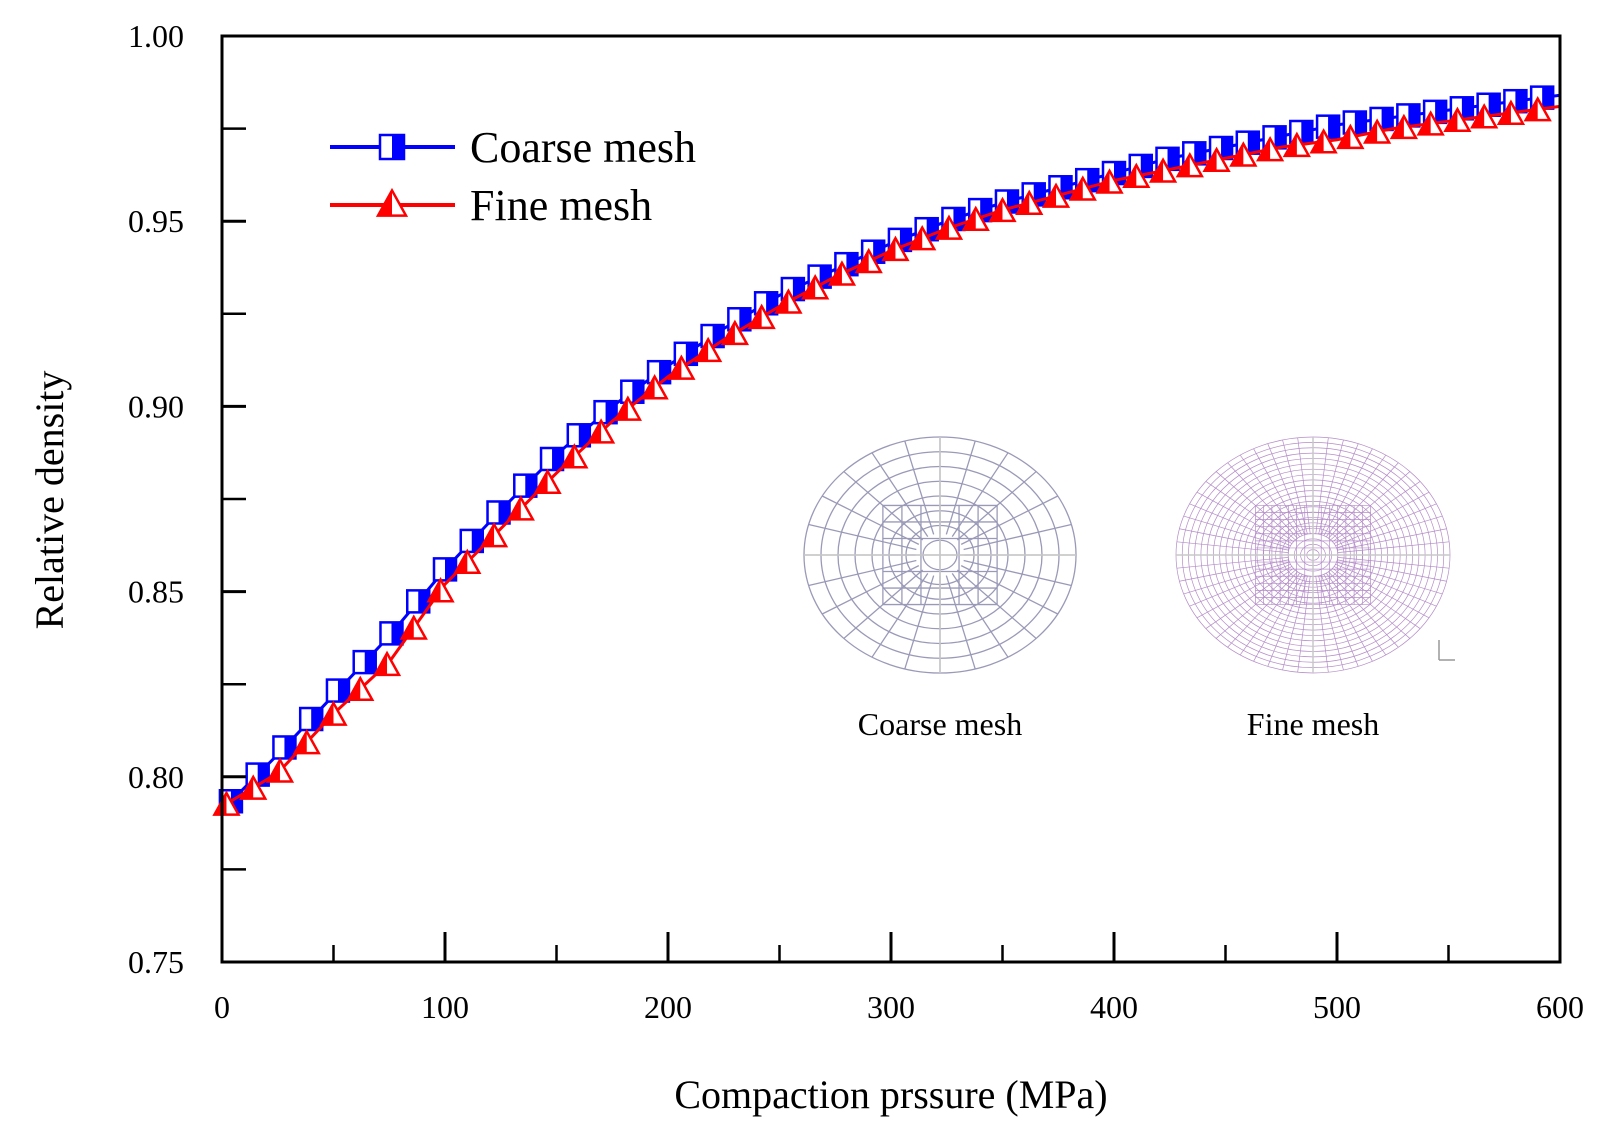 Image resolution: width=1608 pixels, height=1133 pixels. Describe the element at coordinates (1129, 589) in the screenshot. I see `mesh-insets: Coarse mesh Fine mesh` at that location.